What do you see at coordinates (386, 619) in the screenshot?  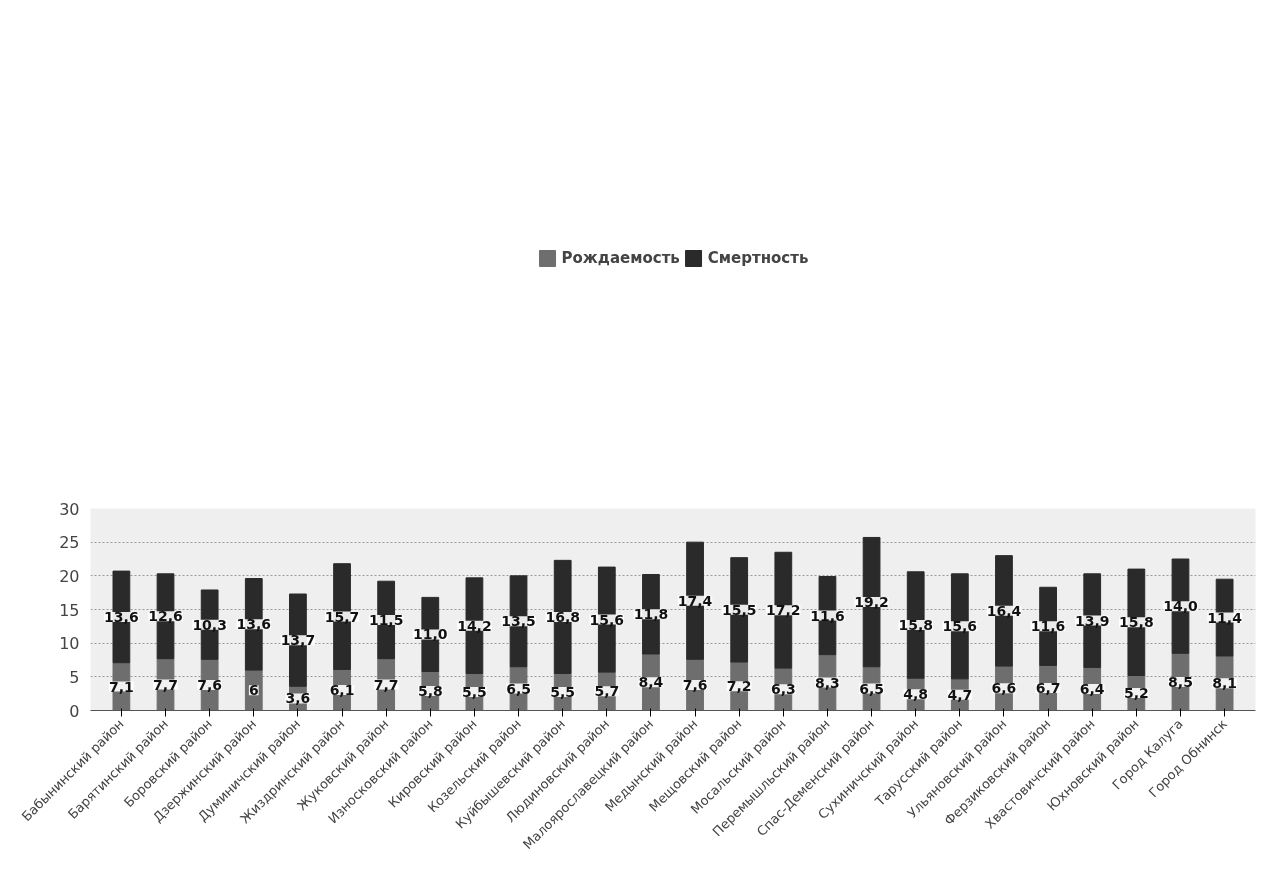 I see `data-label: 11,5` at bounding box center [386, 619].